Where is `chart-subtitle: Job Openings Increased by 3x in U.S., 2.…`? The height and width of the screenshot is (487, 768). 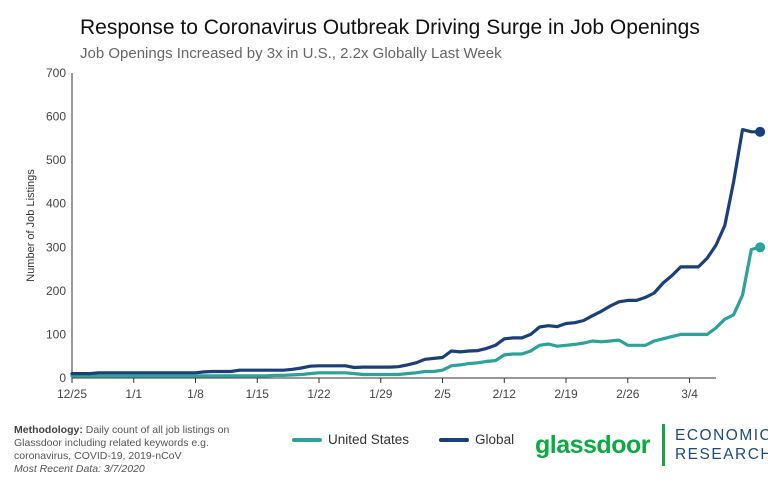 chart-subtitle: Job Openings Increased by 3x in U.S., 2.… is located at coordinates (291, 53).